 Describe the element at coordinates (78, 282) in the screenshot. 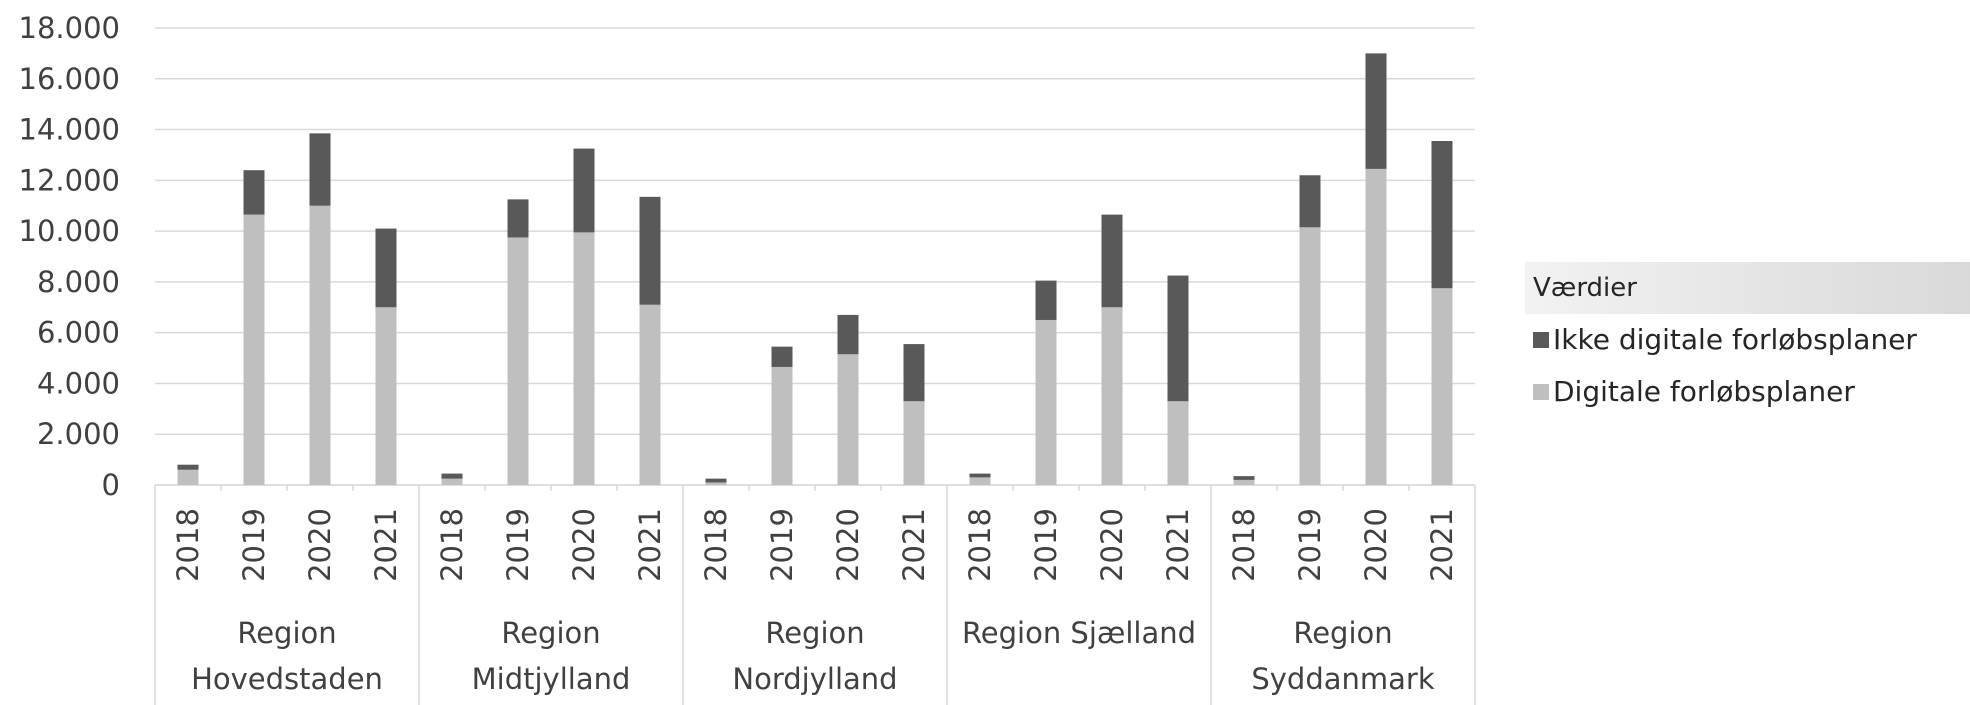

I see `y-tick-label: 8.000` at that location.